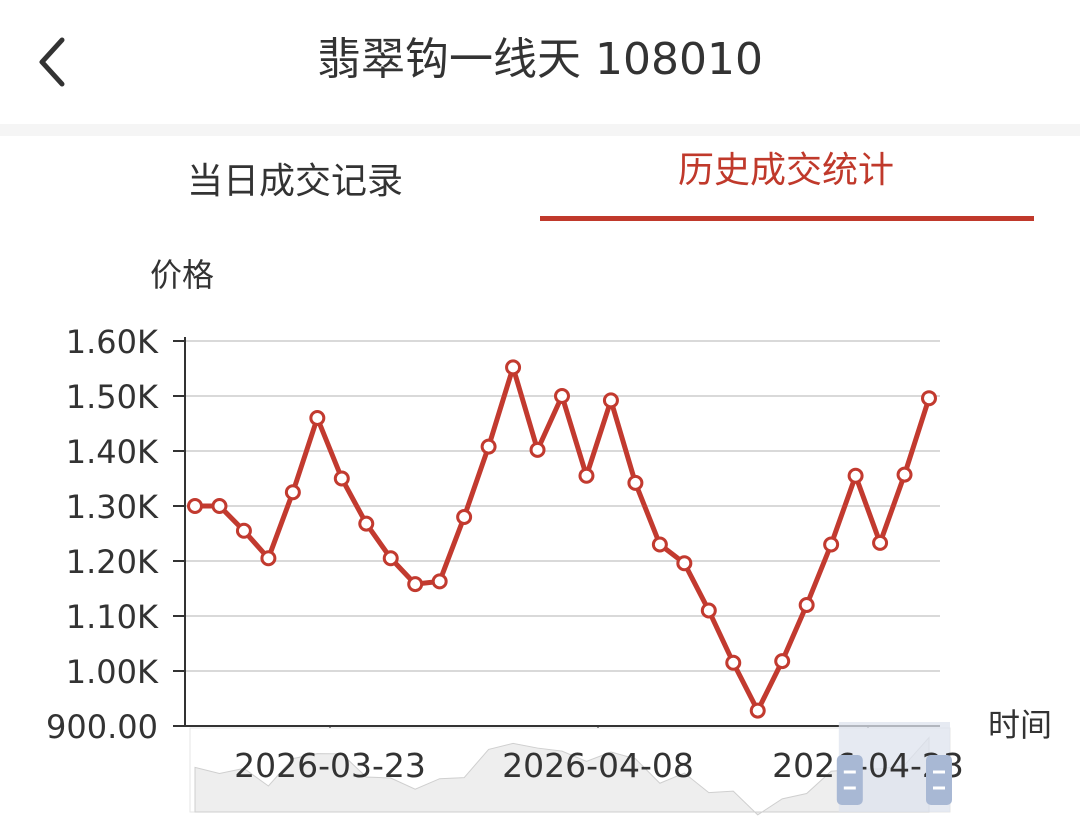  What do you see at coordinates (540, 130) in the screenshot?
I see `header-divider` at bounding box center [540, 130].